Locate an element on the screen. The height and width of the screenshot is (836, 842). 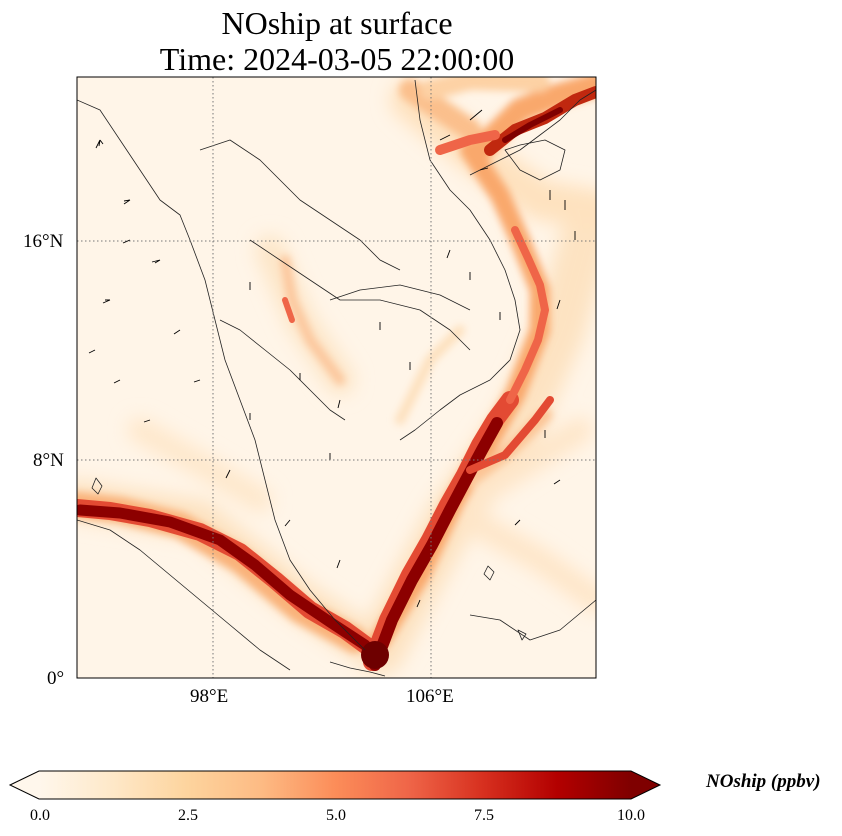
colorbar-label: NOship (ppbv) is located at coordinates (763, 781).